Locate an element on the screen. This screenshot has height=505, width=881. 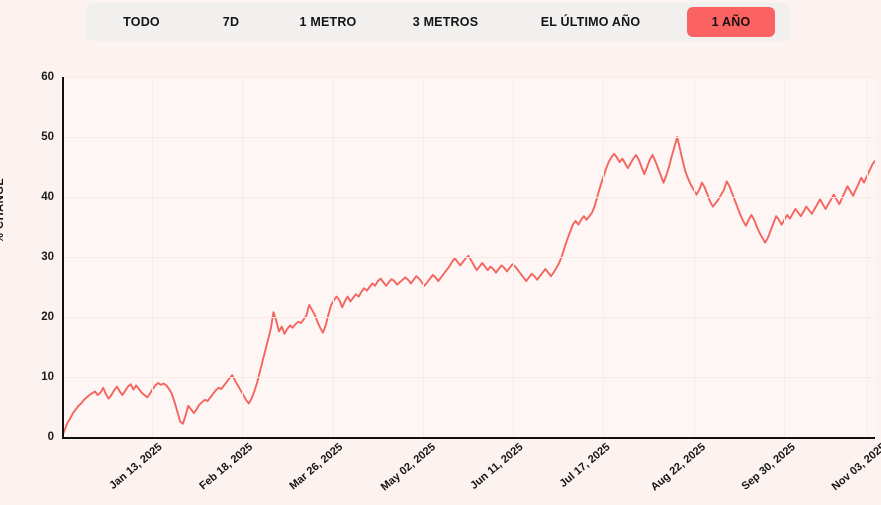
y-axis-label: % CHANGE is located at coordinates (3, 210).